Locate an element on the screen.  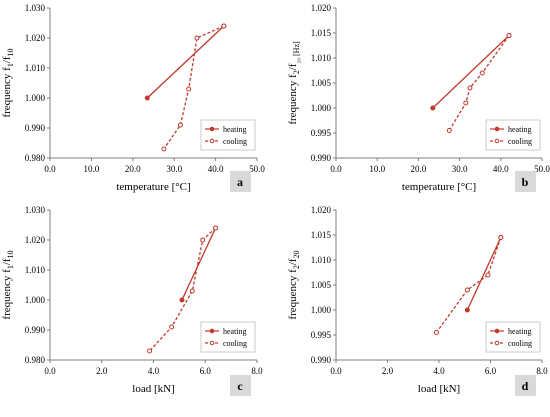
y-axis-label: frequency f2/f₂₀ [Hz] is located at coordinates (294, 83).